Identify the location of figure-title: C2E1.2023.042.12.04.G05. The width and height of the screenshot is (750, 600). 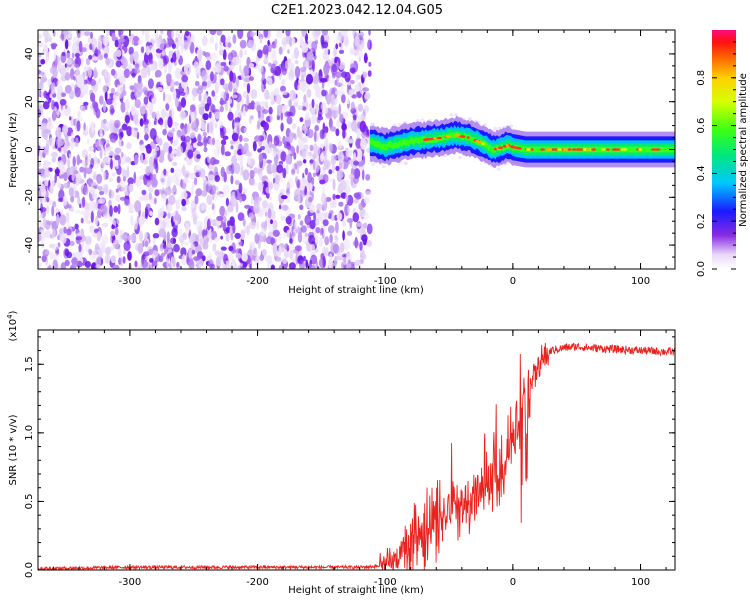
(357, 10).